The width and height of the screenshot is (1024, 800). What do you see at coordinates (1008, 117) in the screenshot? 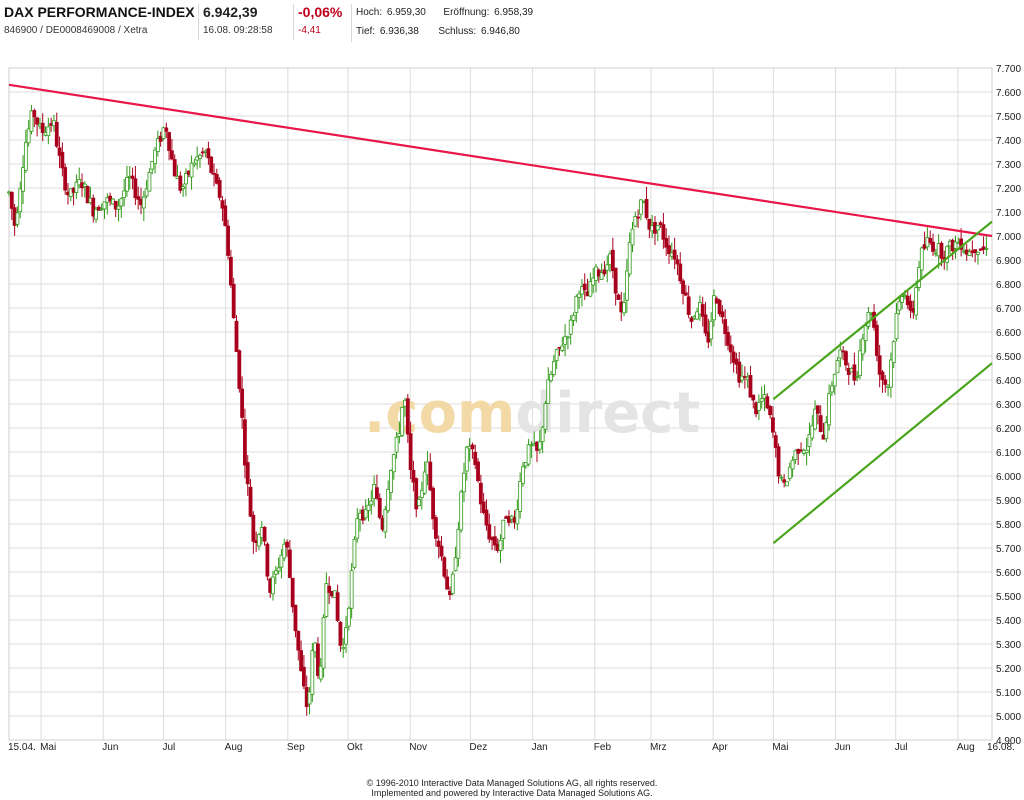
I see `y-tick-label: 7.500` at bounding box center [1008, 117].